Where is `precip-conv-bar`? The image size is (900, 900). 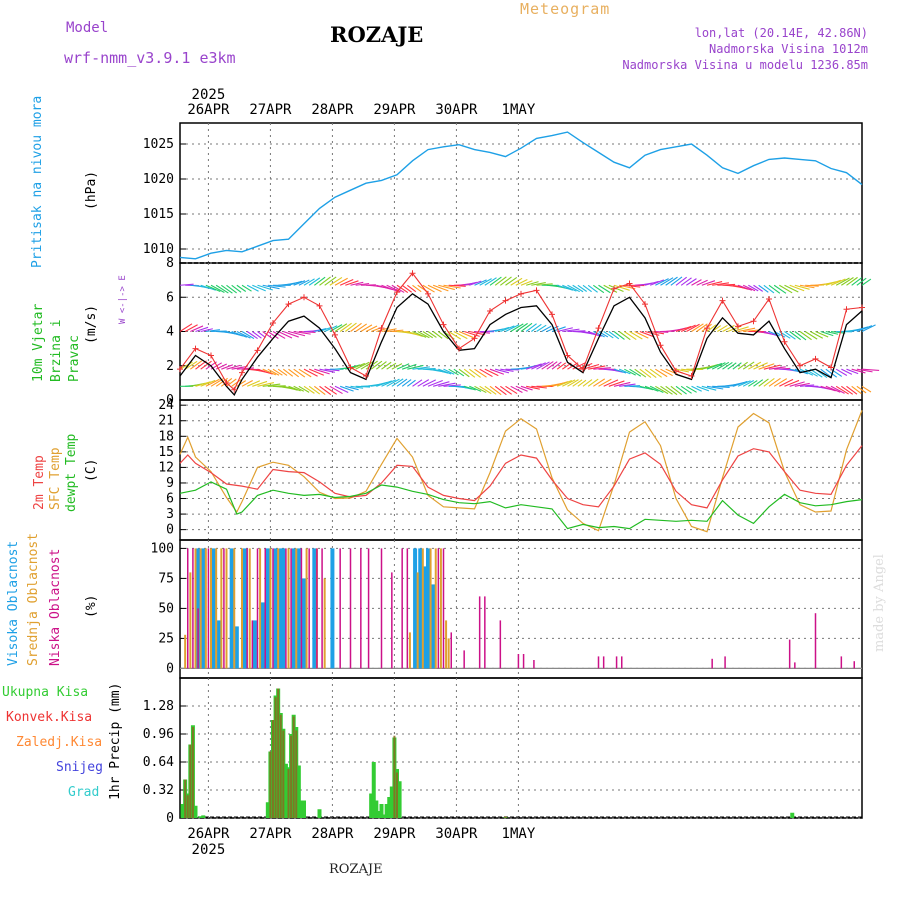
precip-conv-bar is located at coordinates (187, 806).